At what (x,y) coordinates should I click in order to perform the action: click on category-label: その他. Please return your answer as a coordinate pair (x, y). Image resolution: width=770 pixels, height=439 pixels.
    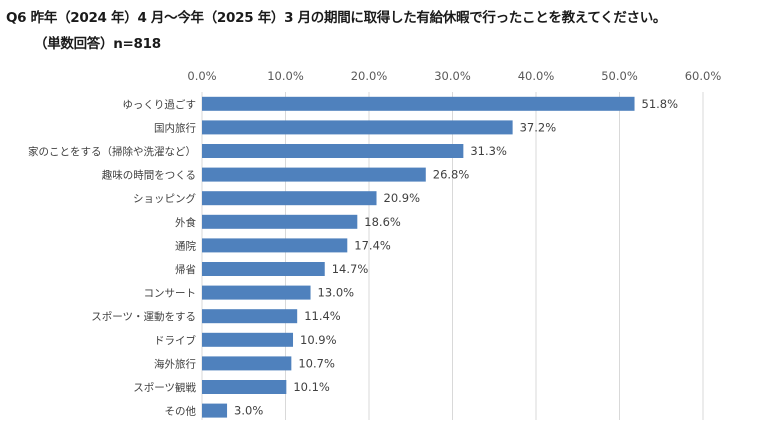
    Looking at the image, I should click on (181, 411).